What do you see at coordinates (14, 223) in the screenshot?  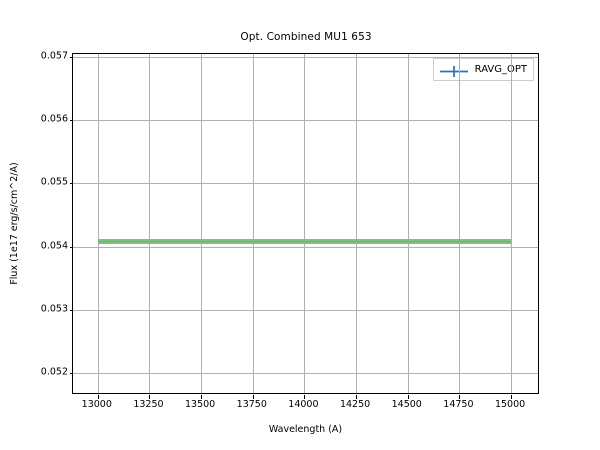 I see `y-axis-label: Flux (1e17 erg/s/cm^2/A)` at bounding box center [14, 223].